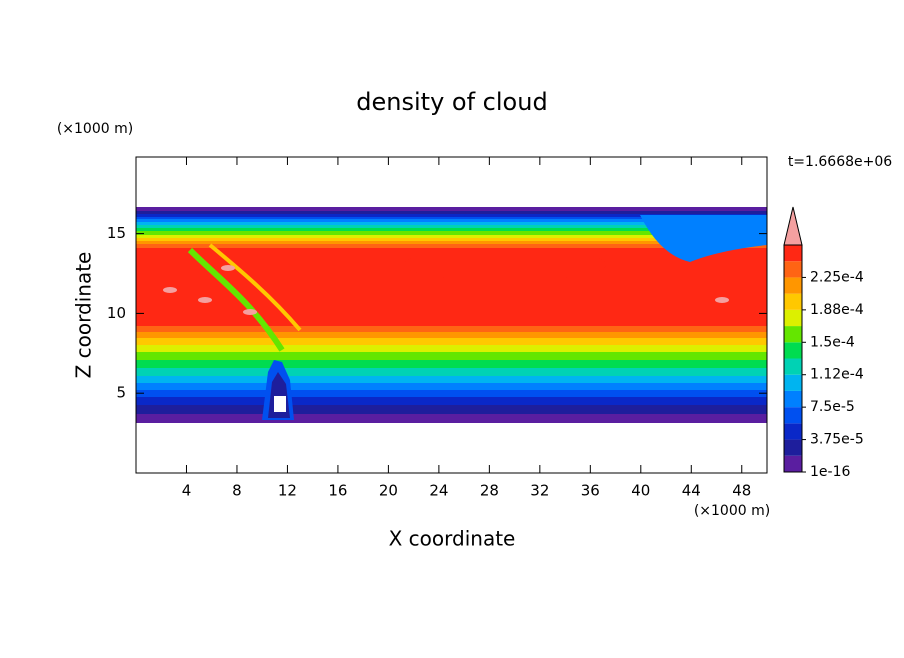 The image size is (904, 658). I want to click on colorbar-label: 1e-16, so click(830, 472).